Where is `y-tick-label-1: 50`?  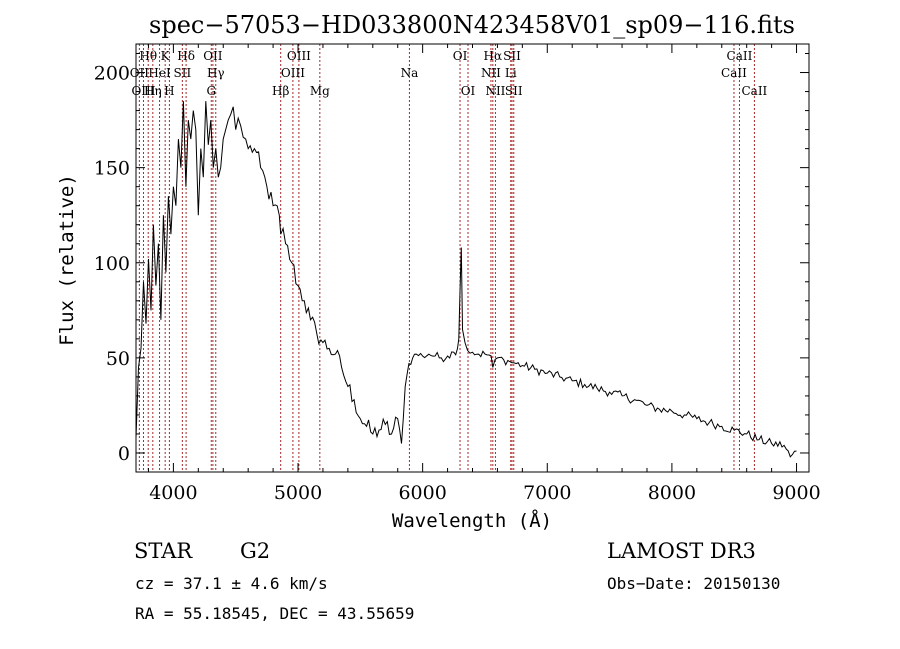 y-tick-label-1: 50 is located at coordinates (118, 359).